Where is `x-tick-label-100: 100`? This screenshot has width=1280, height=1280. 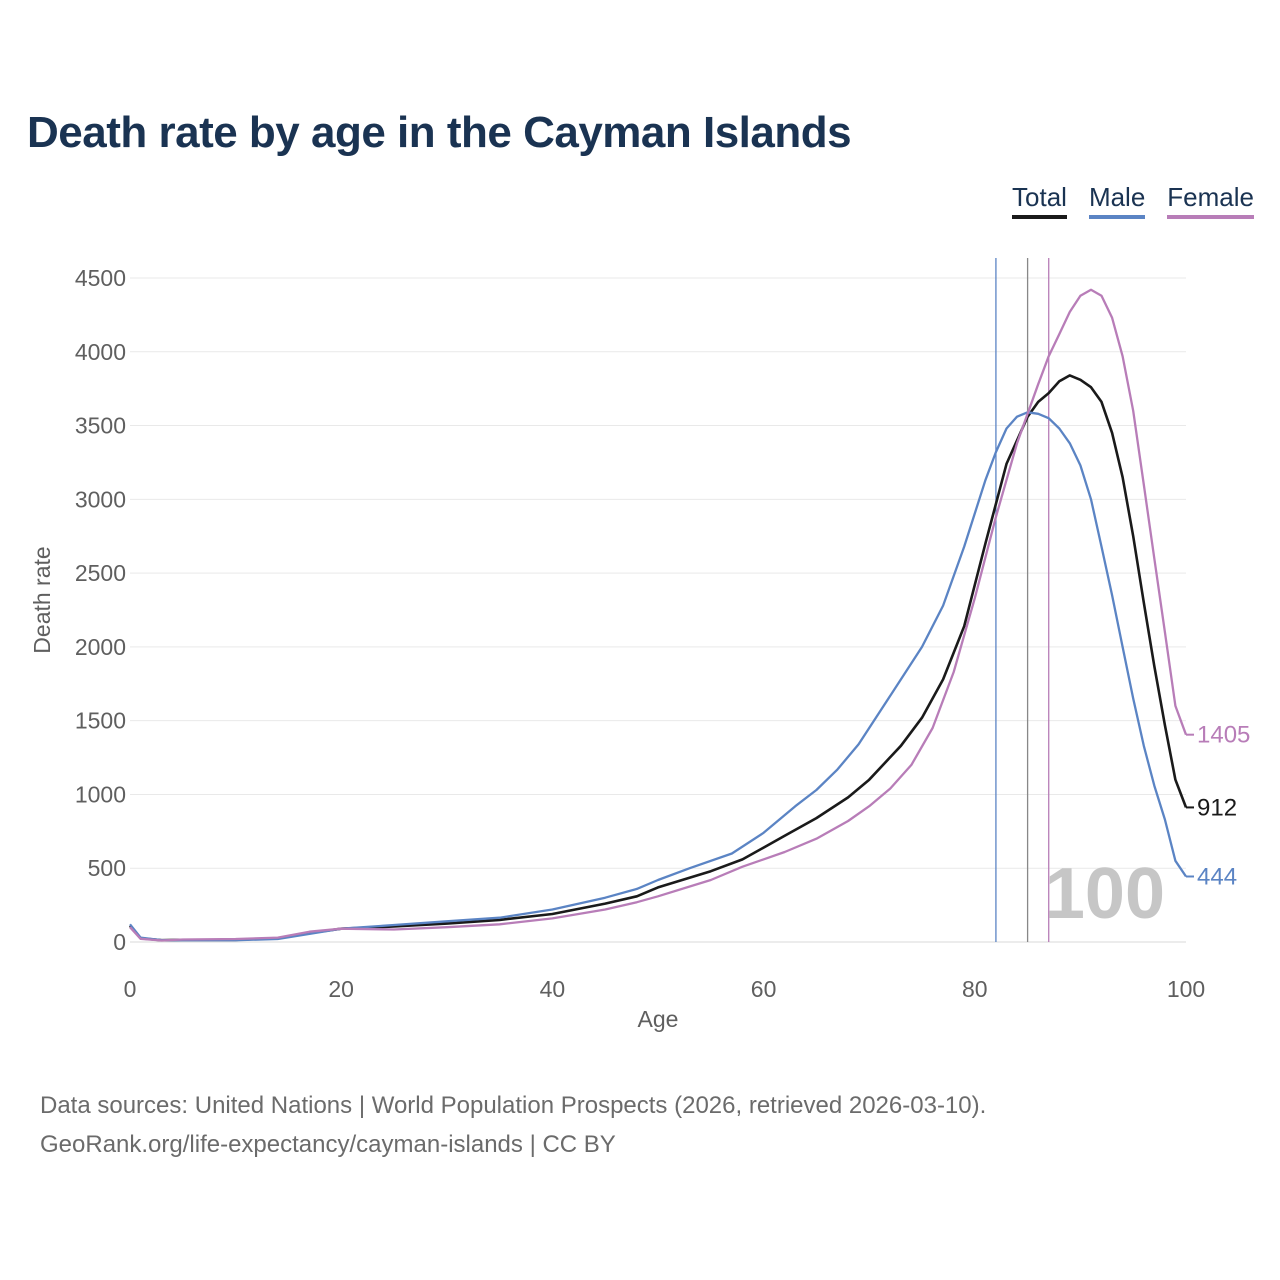
x-tick-label-100: 100 is located at coordinates (1186, 989).